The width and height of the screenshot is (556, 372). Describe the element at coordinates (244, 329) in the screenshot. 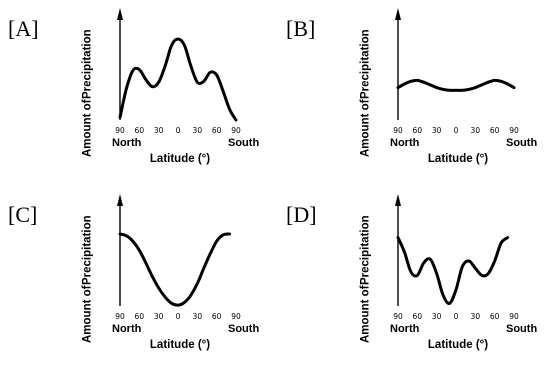

I see `x-label-south-c: South` at that location.